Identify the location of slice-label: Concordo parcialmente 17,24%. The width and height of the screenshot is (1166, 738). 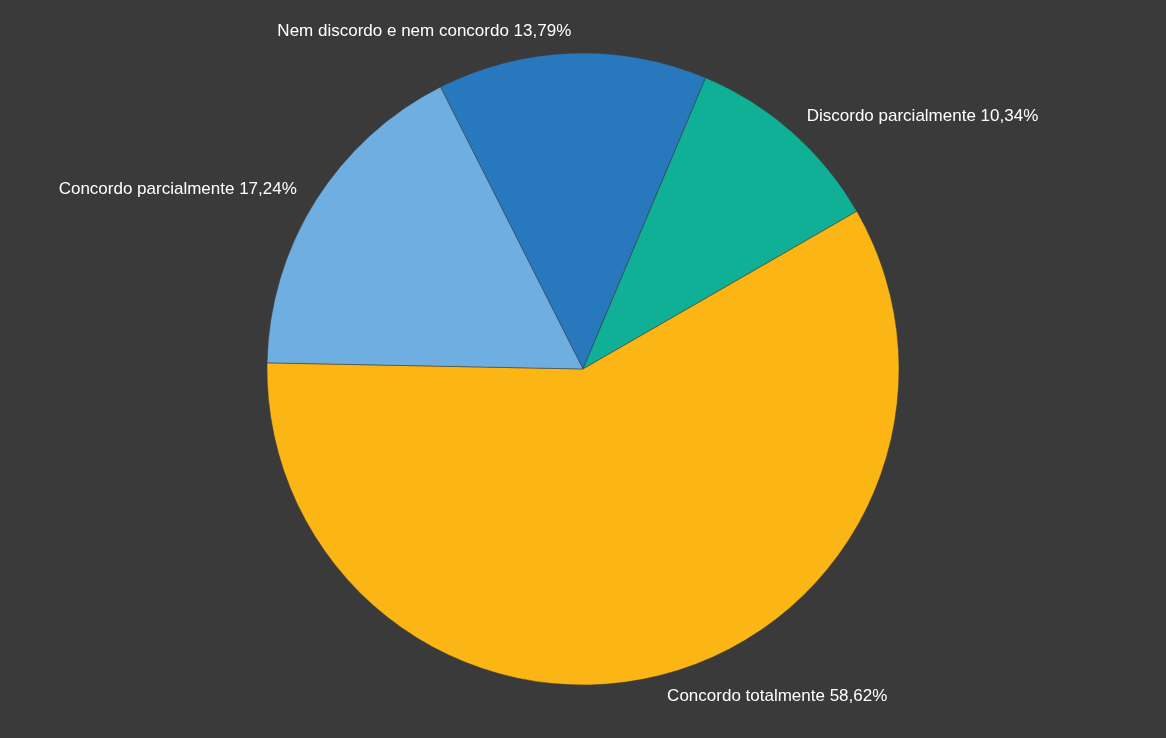
(177, 189).